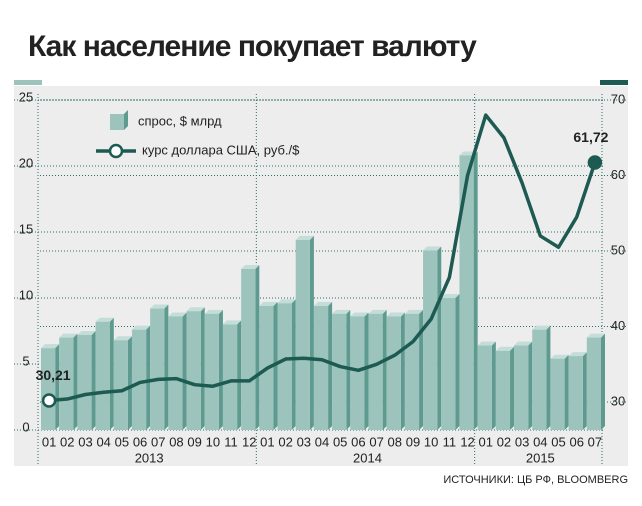  What do you see at coordinates (540, 457) in the screenshot?
I see `year-label: 2015` at bounding box center [540, 457].